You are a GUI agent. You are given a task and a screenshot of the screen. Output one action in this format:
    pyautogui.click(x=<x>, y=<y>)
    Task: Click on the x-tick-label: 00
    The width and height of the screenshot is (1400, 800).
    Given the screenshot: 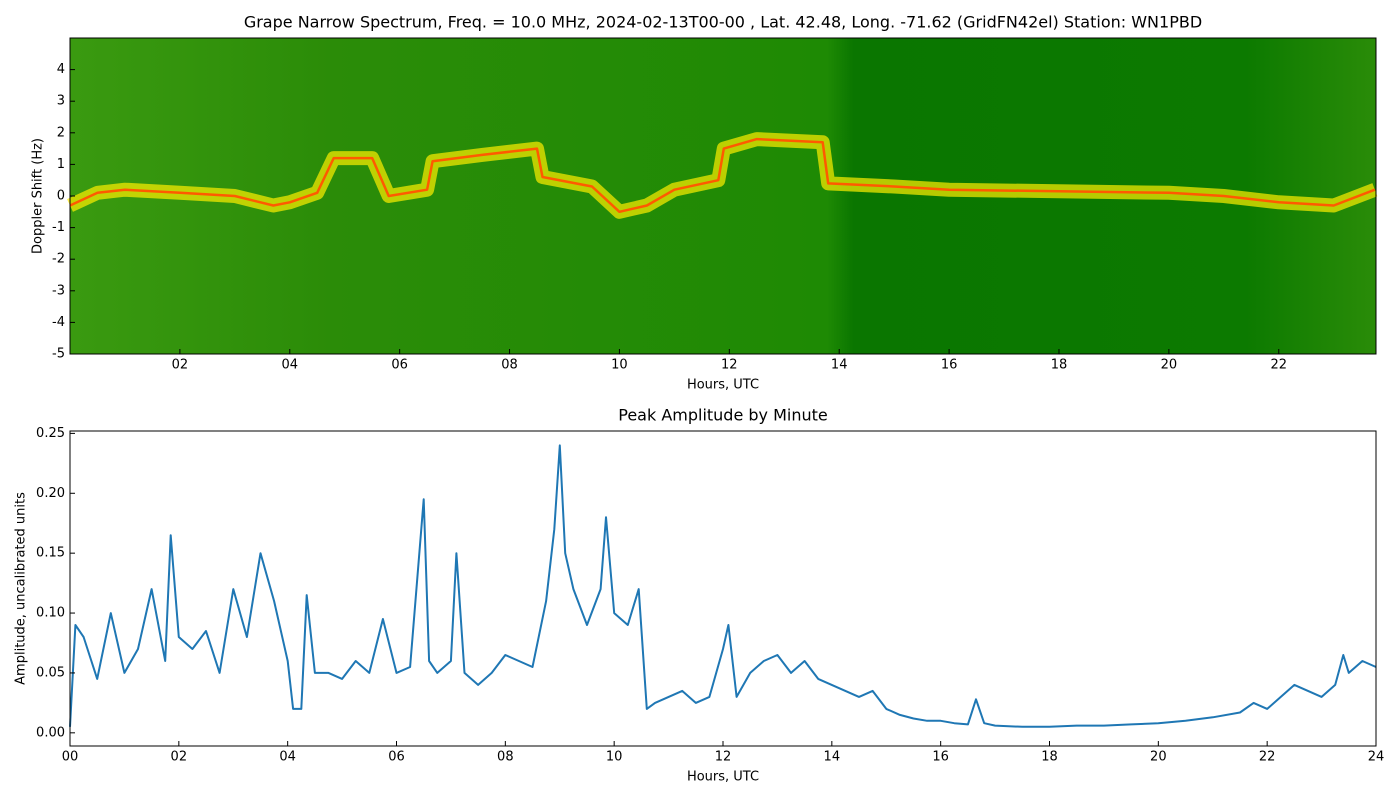 What is the action you would take?
    pyautogui.click(x=70, y=757)
    